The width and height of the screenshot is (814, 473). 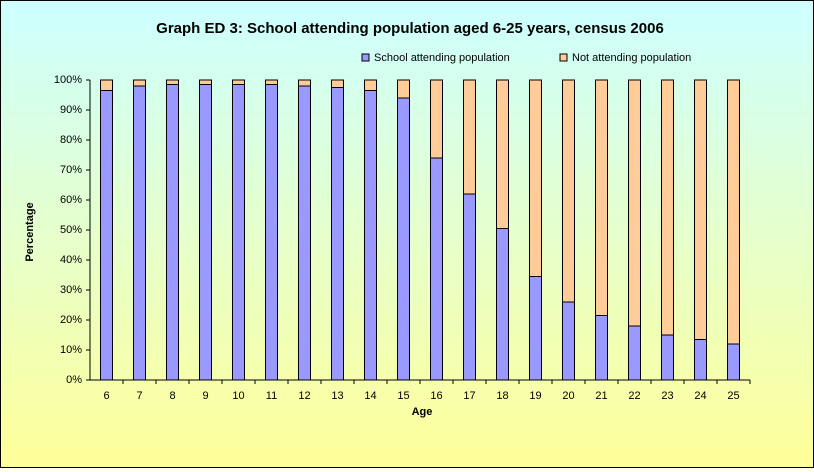 I want to click on x-tick-label: 21, so click(x=601, y=396).